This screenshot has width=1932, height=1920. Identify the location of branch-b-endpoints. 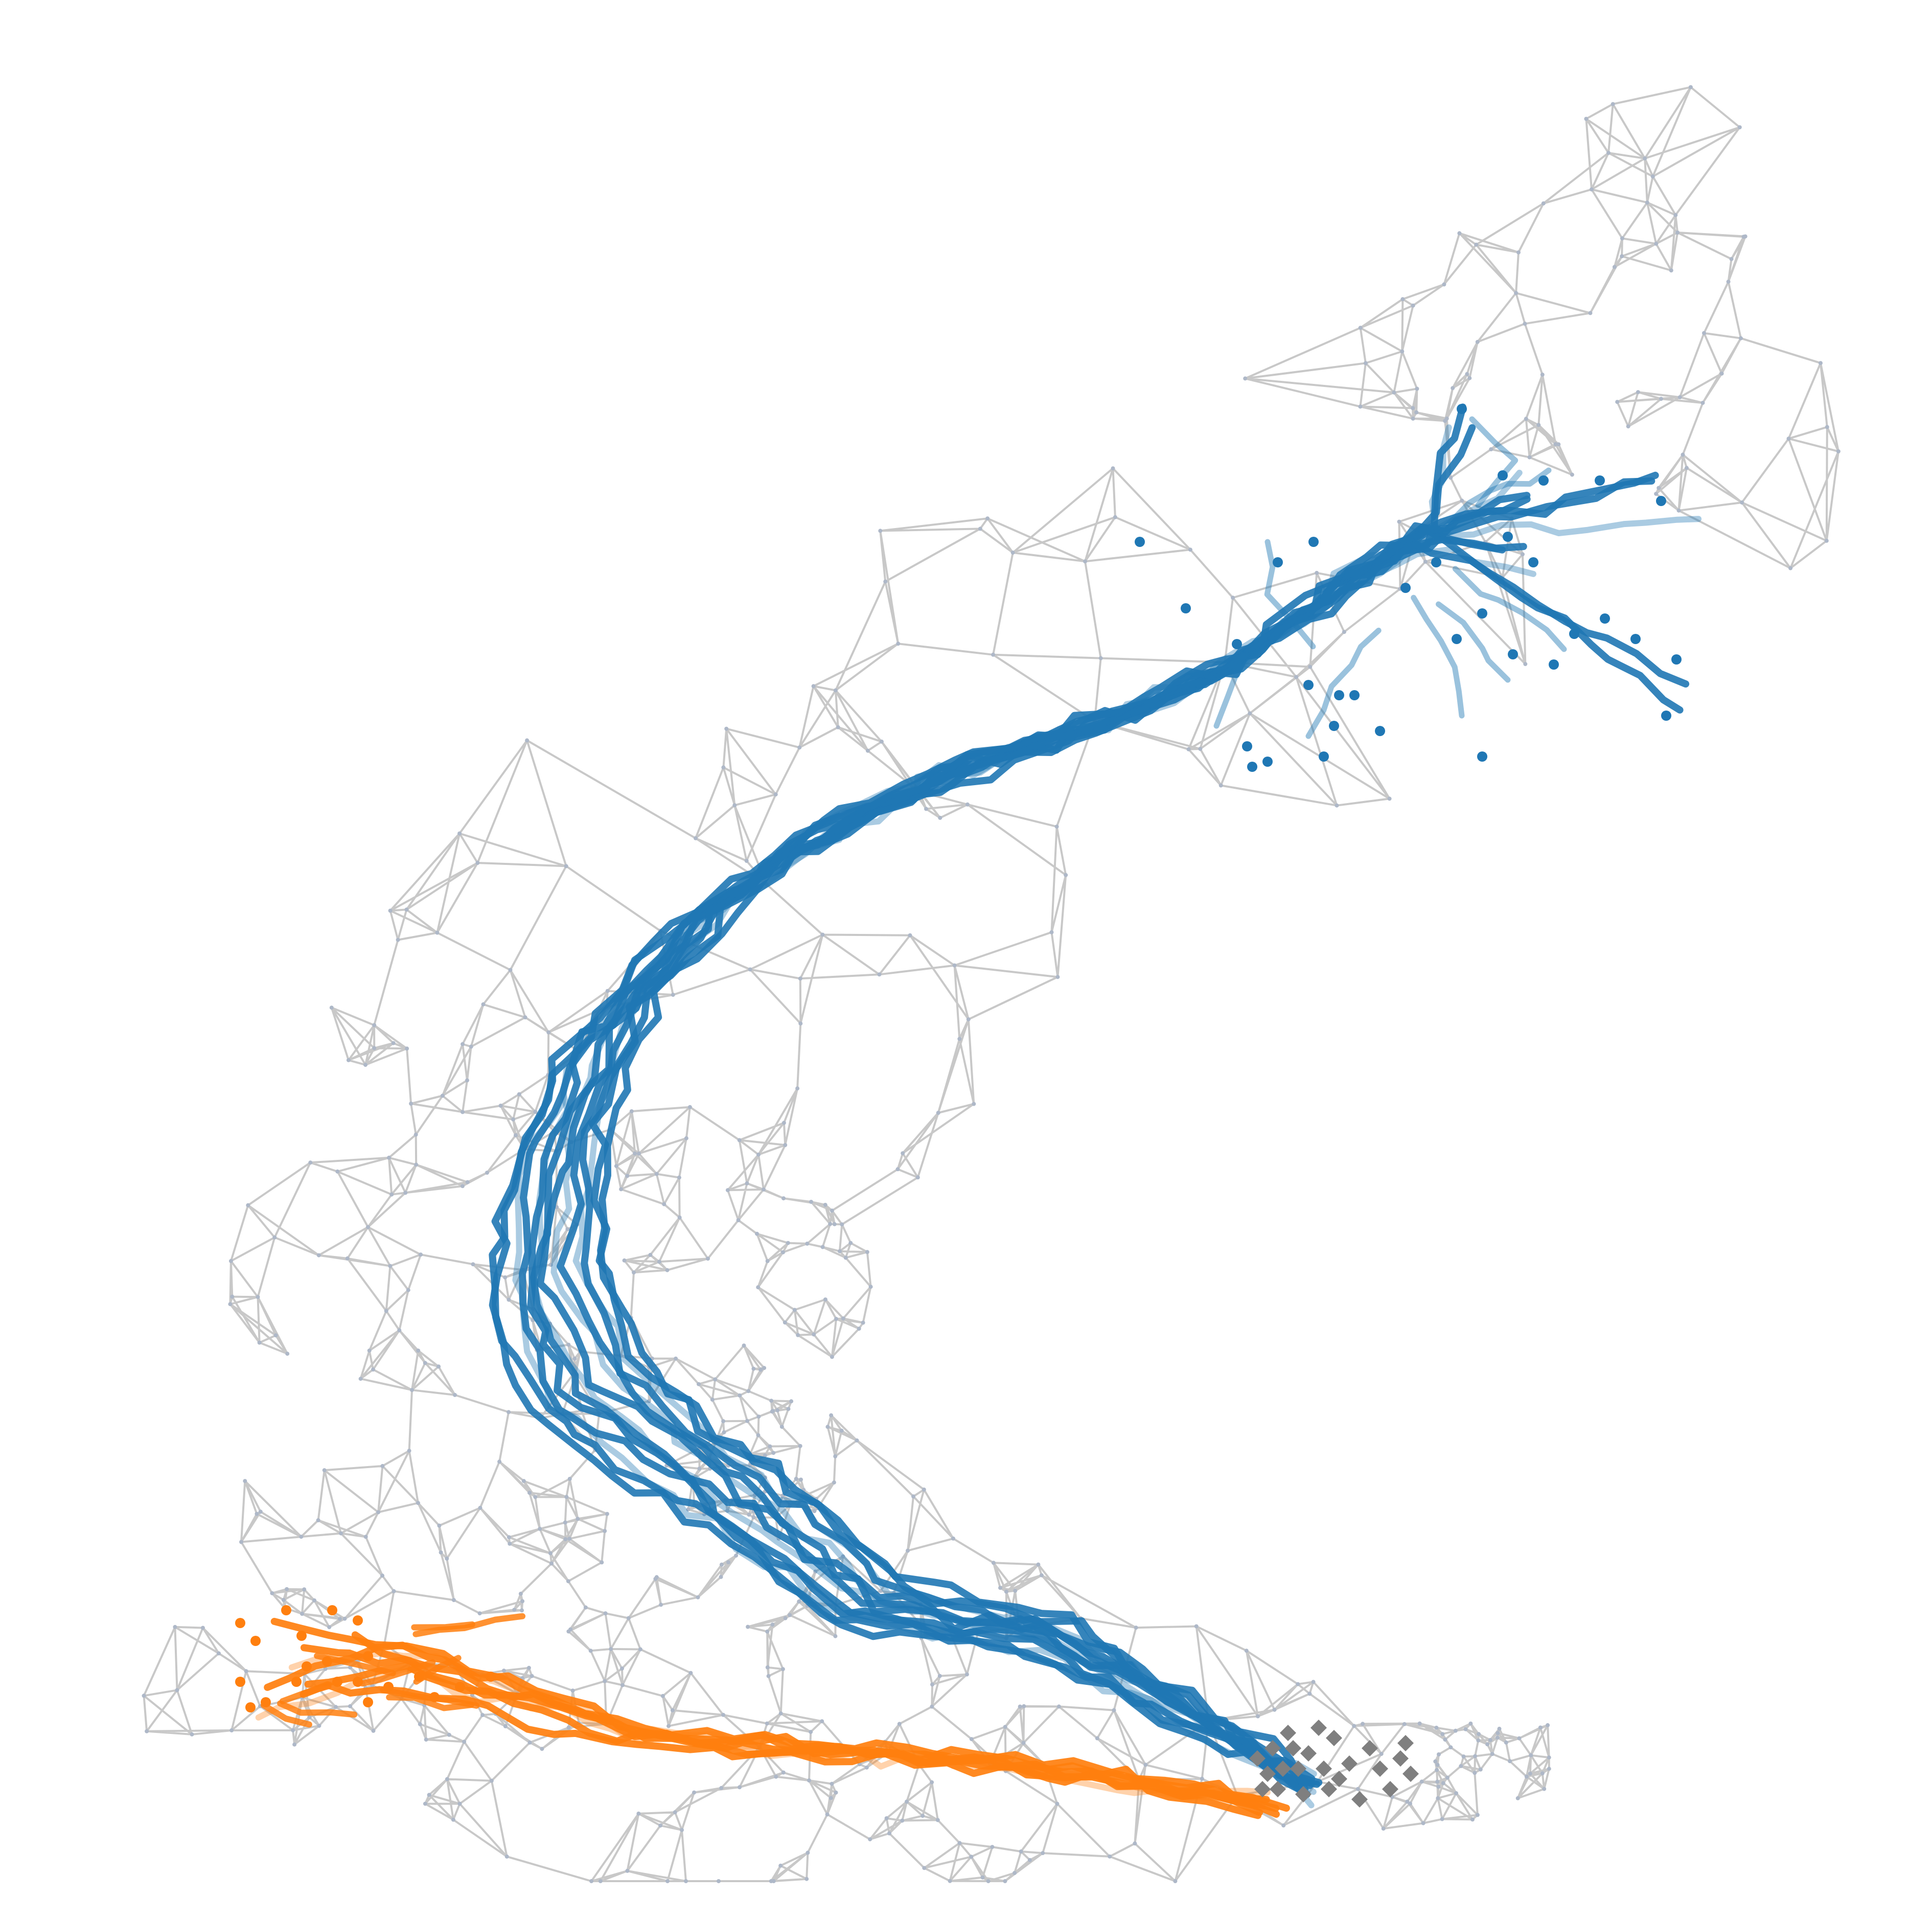
(365, 1658).